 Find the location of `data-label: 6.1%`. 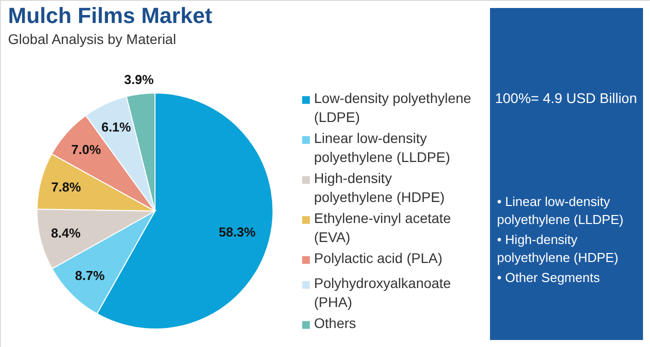

data-label: 6.1% is located at coordinates (116, 127).